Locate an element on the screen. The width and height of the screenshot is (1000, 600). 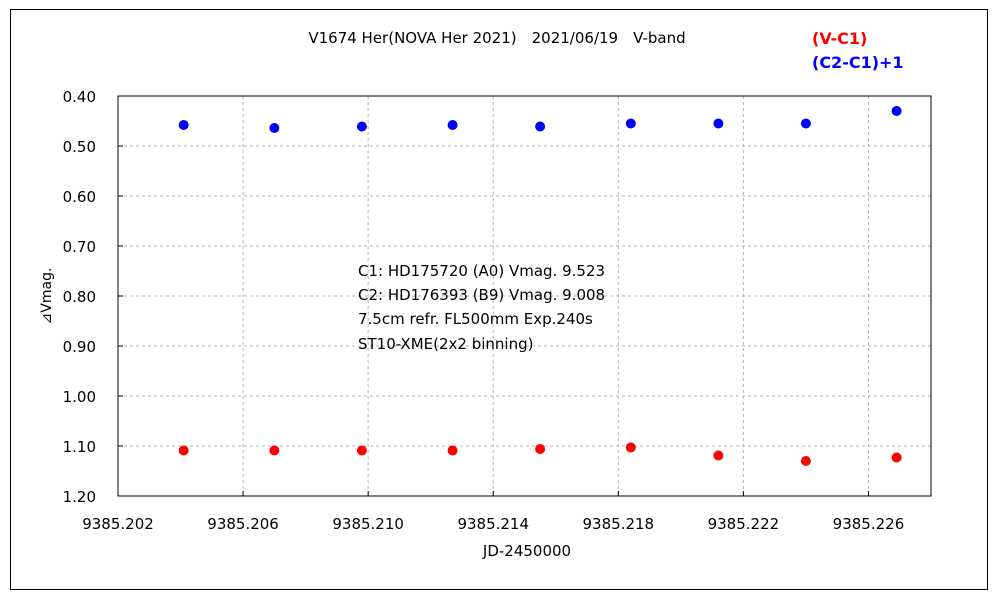
y-tick-label: 0.70 is located at coordinates (79, 247).